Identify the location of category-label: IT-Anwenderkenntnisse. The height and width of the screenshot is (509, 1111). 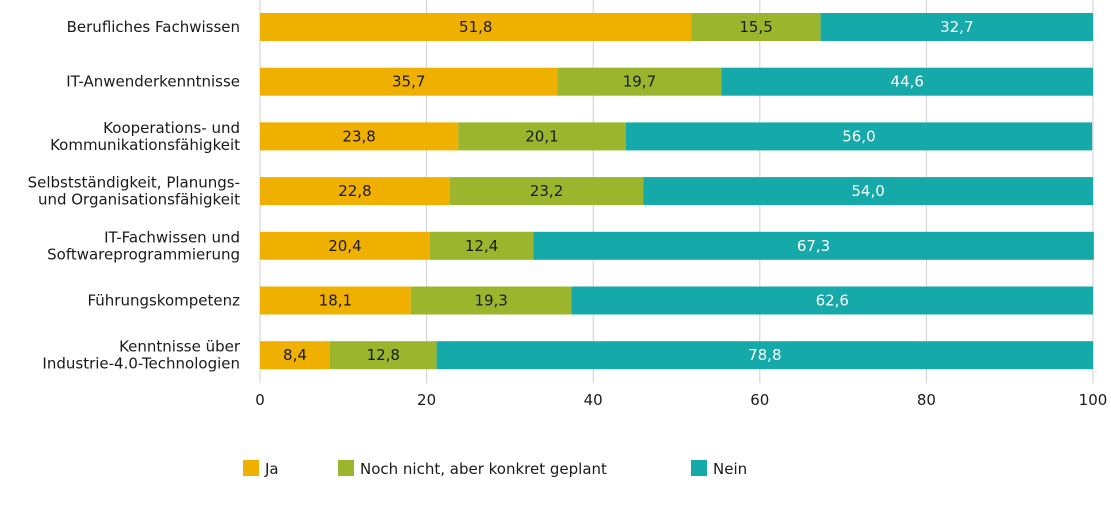
(153, 82).